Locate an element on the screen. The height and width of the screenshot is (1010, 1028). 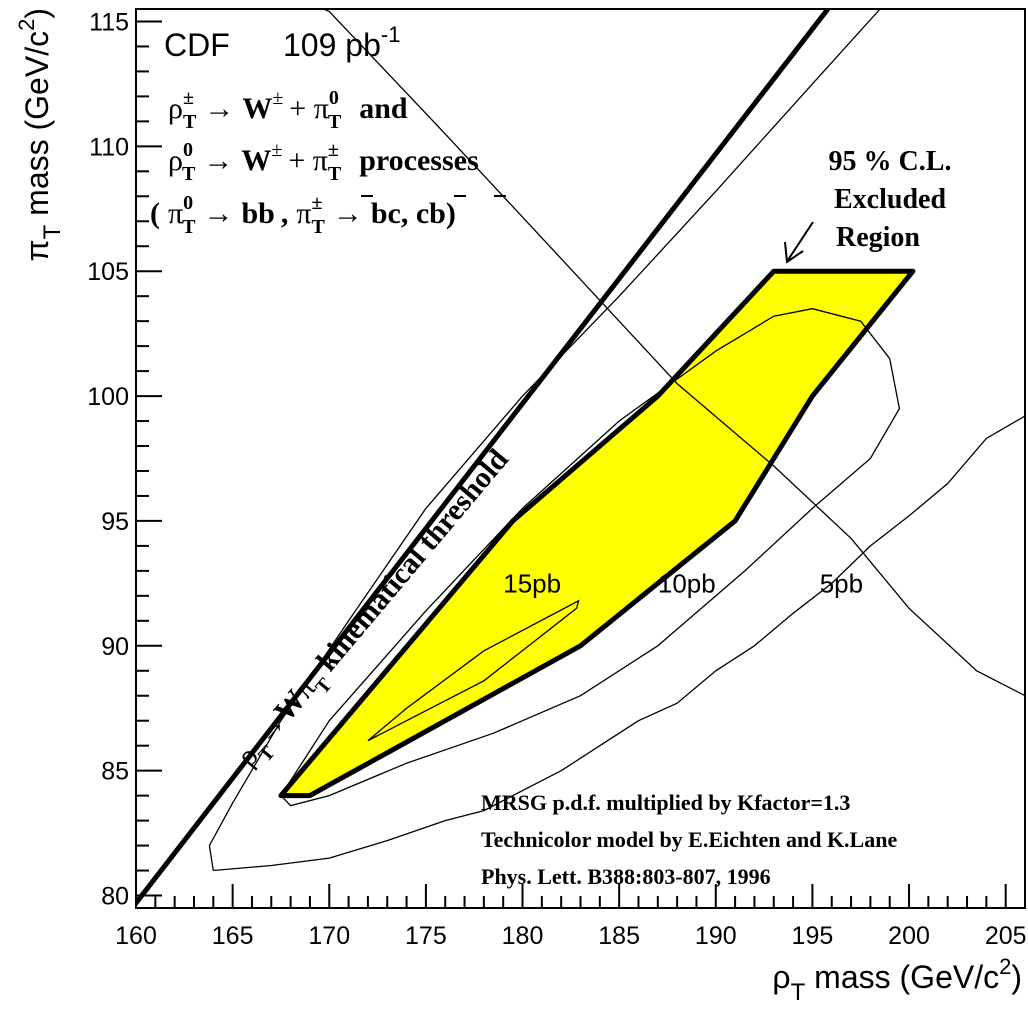
x-tick-label: 170 is located at coordinates (329, 936).